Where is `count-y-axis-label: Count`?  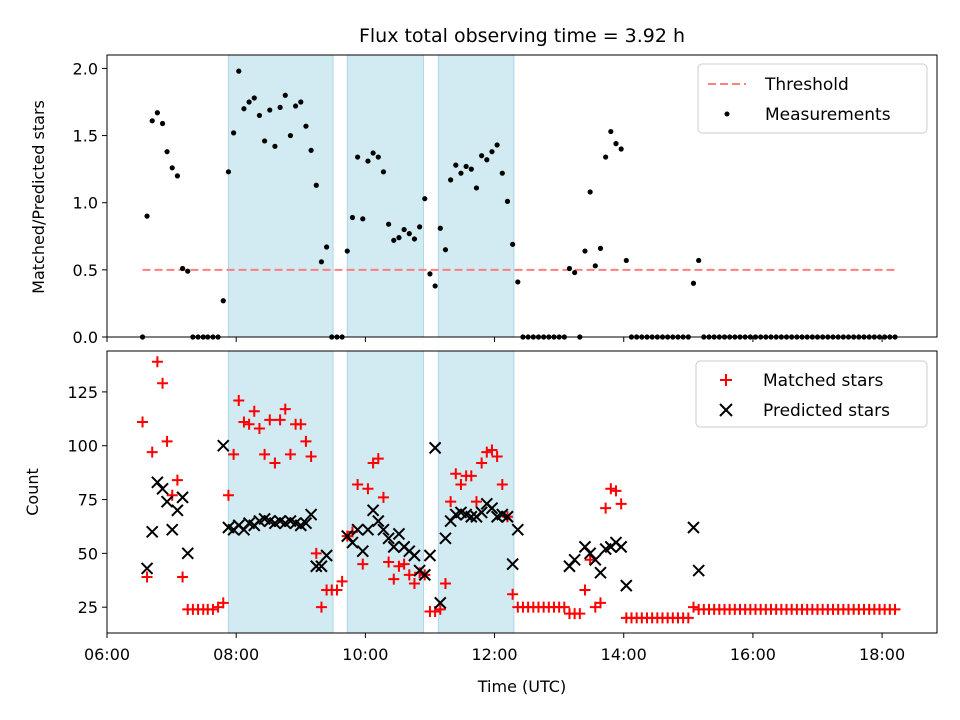 count-y-axis-label: Count is located at coordinates (32, 492).